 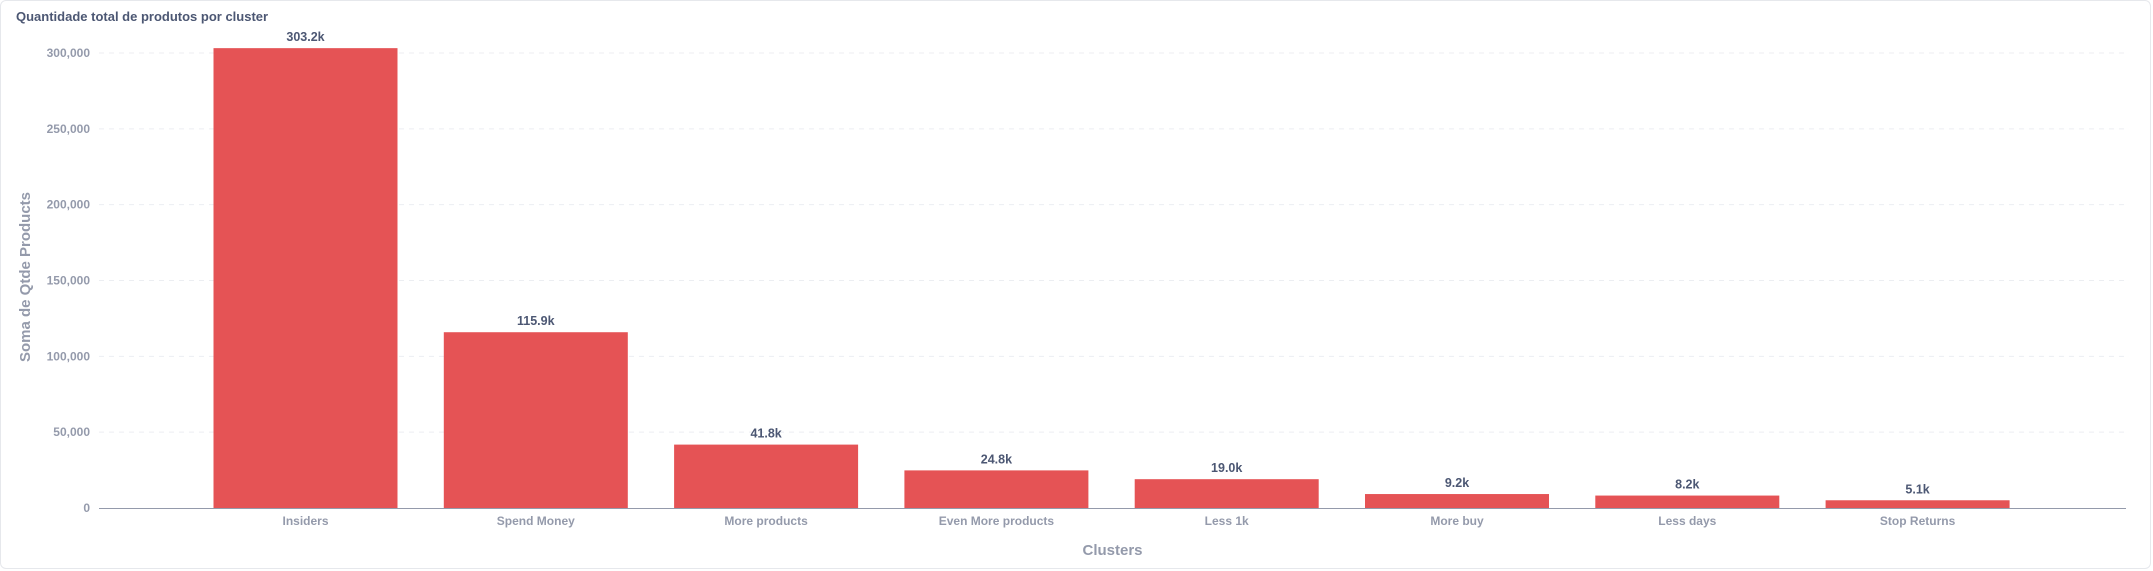 I want to click on x-tick-label: Even More products, so click(x=997, y=521).